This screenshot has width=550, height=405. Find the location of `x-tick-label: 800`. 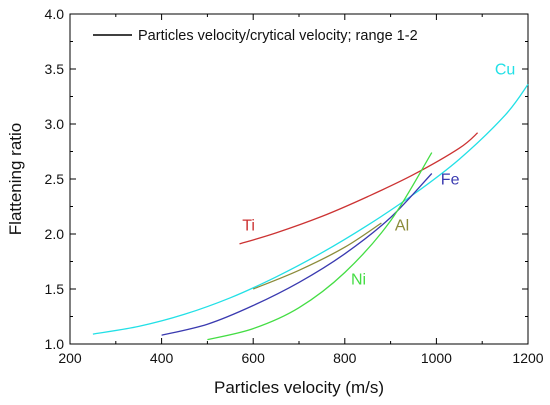

x-tick-label: 800 is located at coordinates (345, 358).